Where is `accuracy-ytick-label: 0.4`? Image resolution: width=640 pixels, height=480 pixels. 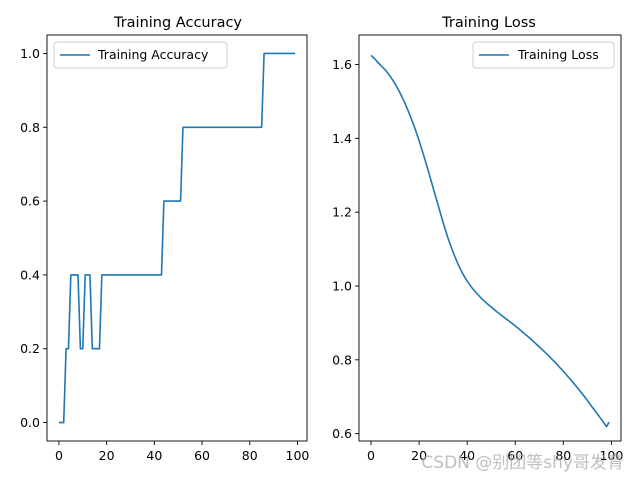
accuracy-ytick-label: 0.4 is located at coordinates (30, 274).